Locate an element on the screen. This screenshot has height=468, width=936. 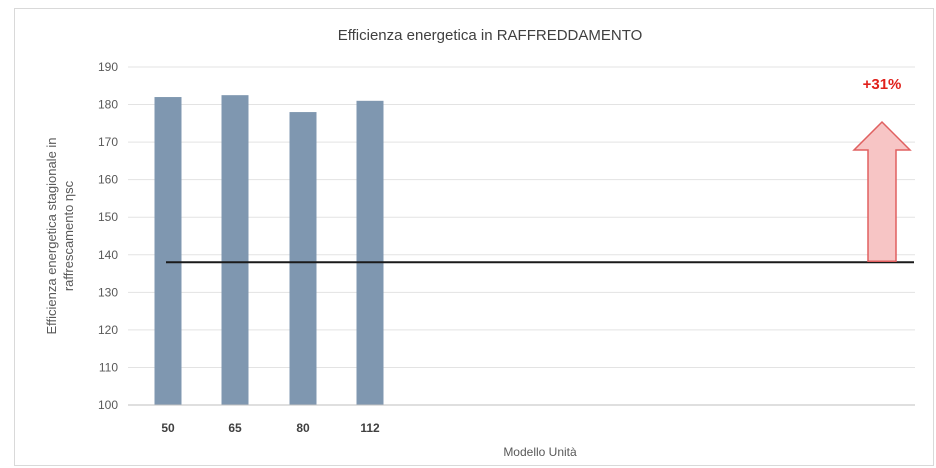
increase-annotation: +31% is located at coordinates (882, 84).